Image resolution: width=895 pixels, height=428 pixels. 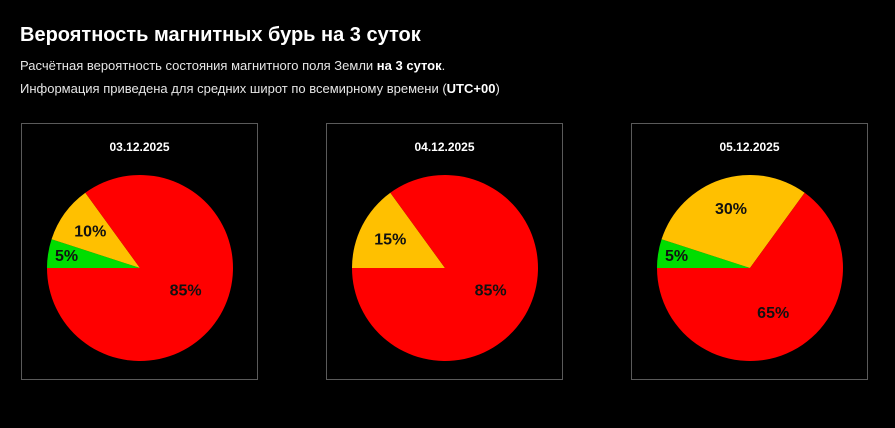 What do you see at coordinates (773, 313) in the screenshot?
I see `pie-slice-label-3: 65%` at bounding box center [773, 313].